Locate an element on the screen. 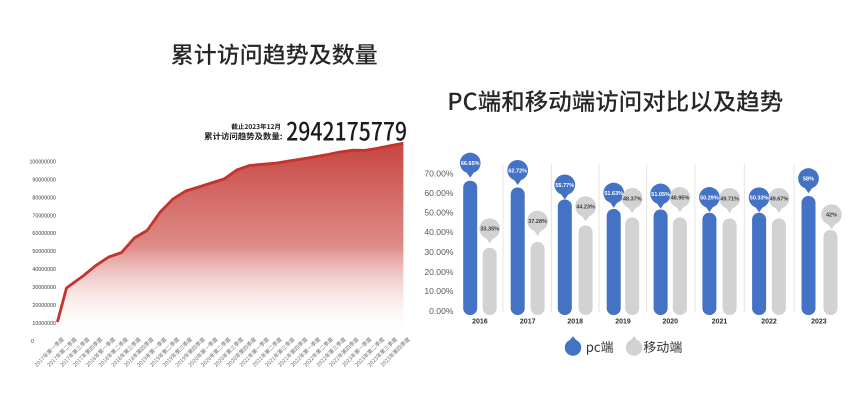 This screenshot has width=852, height=416. svg-text: 2022 is located at coordinates (769, 322).